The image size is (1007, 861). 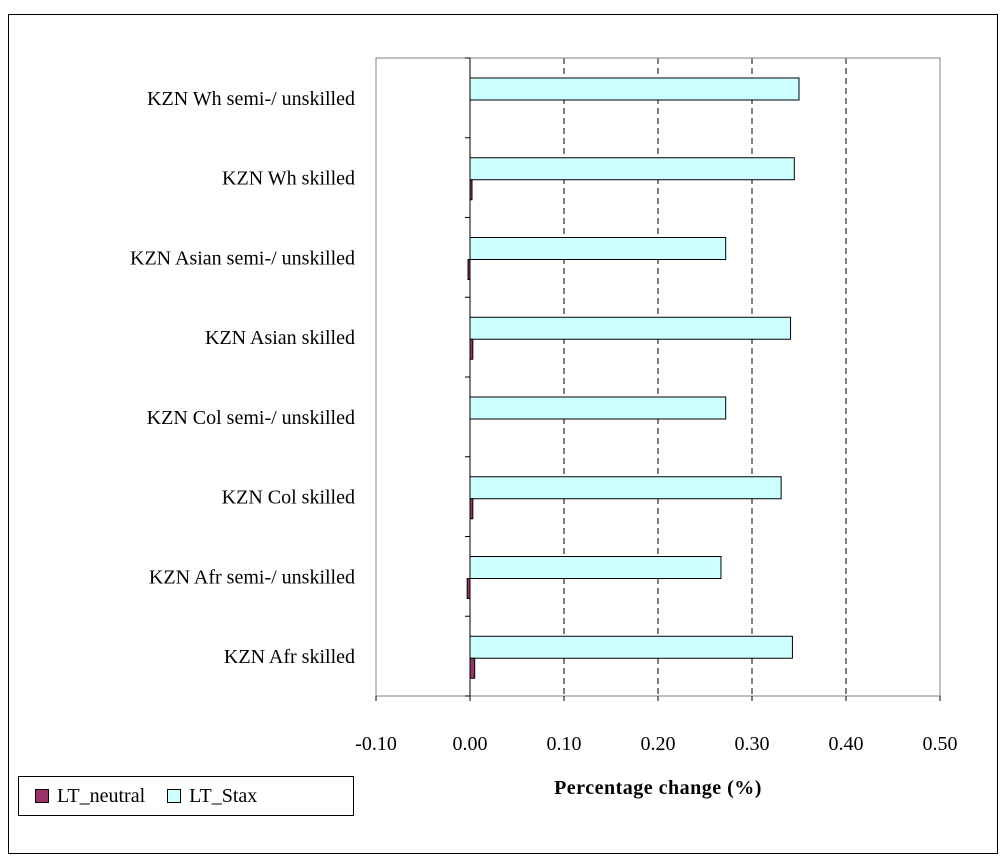 What do you see at coordinates (940, 744) in the screenshot?
I see `x-tick-label: 0.50` at bounding box center [940, 744].